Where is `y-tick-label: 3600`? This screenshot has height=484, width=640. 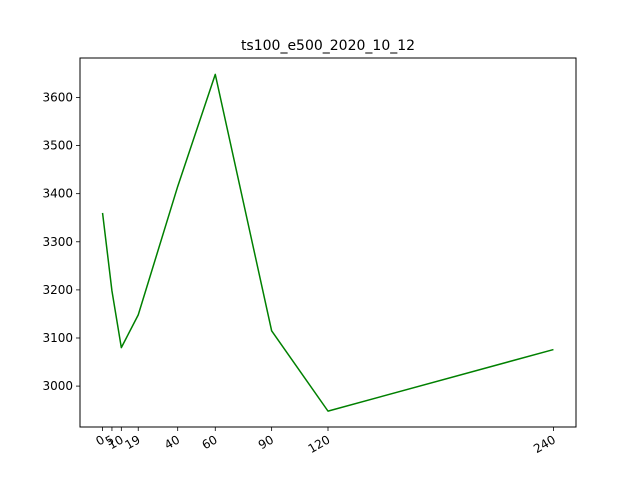 y-tick-label: 3600 is located at coordinates (57, 97).